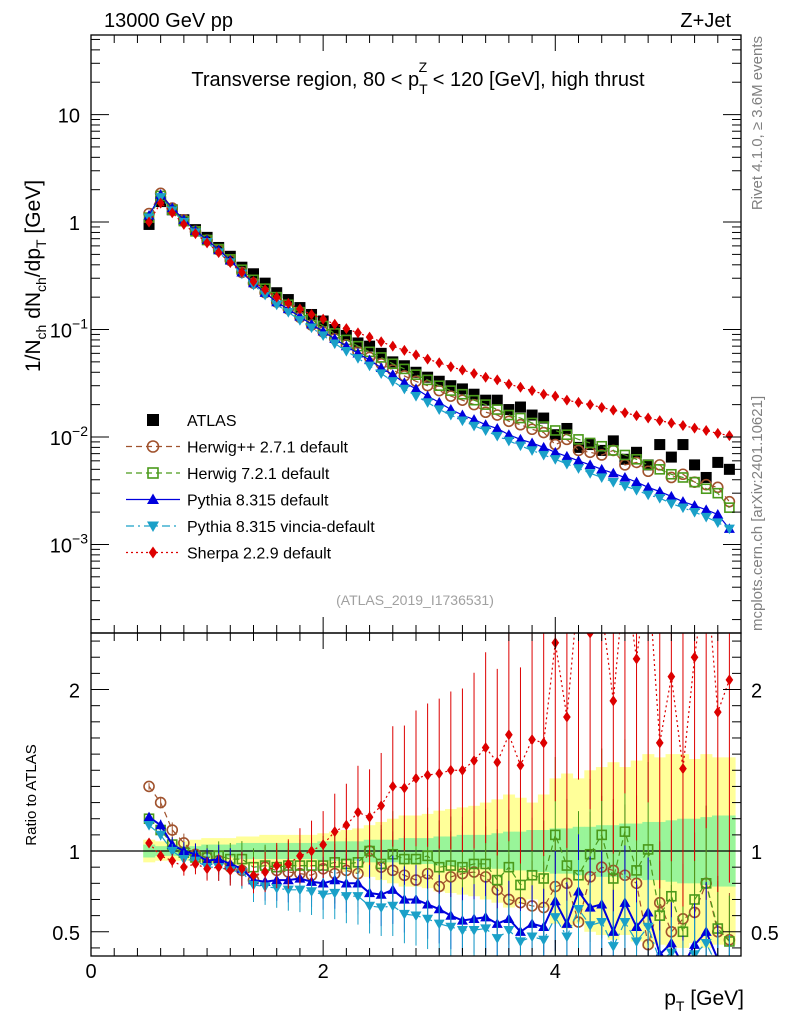  What do you see at coordinates (439, 851) in the screenshot?
I see `ratio-uncertainty-bands` at bounding box center [439, 851].